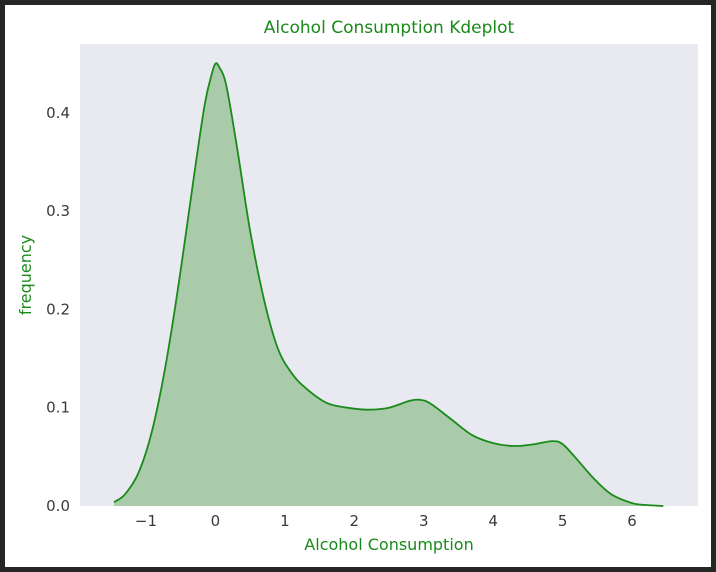  What do you see at coordinates (355, 521) in the screenshot?
I see `x-tick-label: 2` at bounding box center [355, 521].